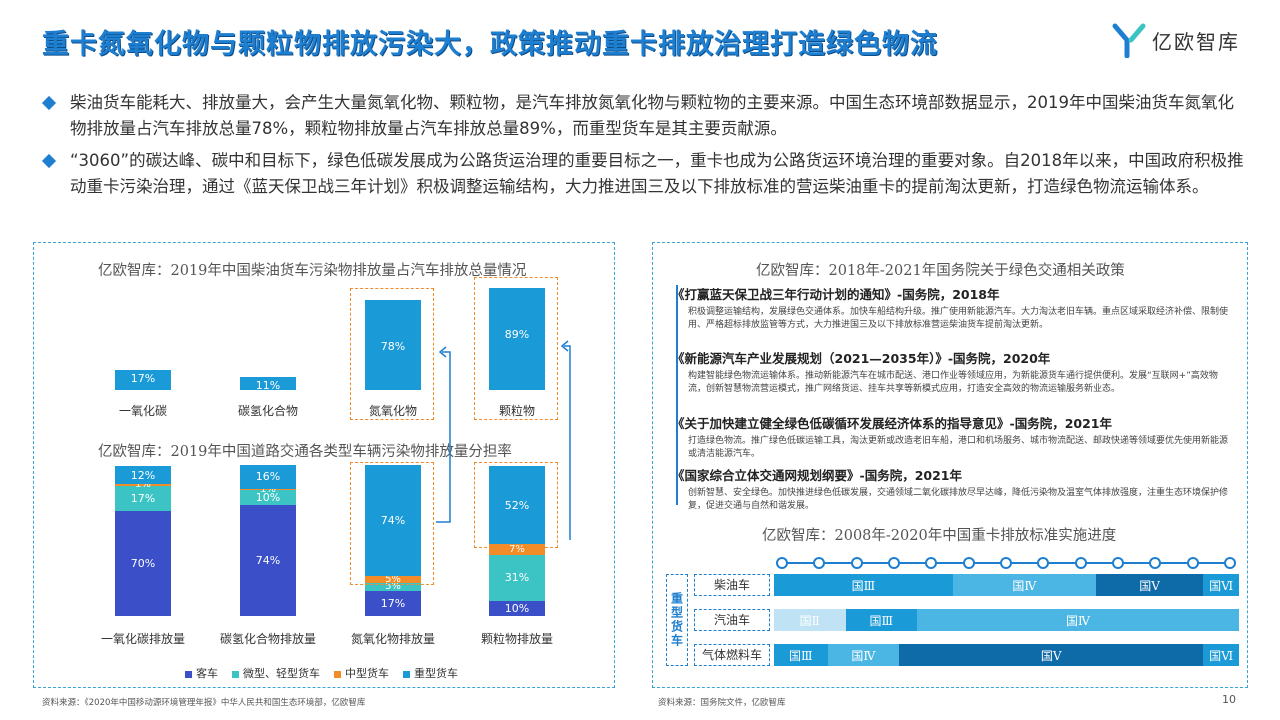  I want to click on legend-label: 微型、轻型货车, so click(281, 673).